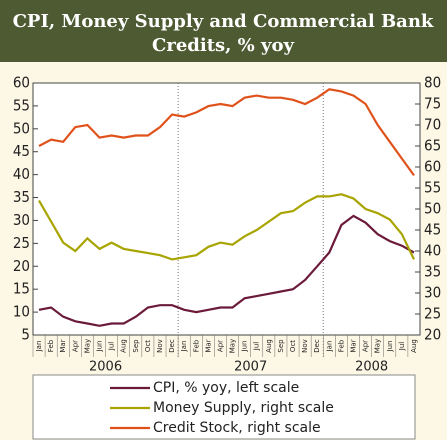 The width and height of the screenshot is (447, 440). I want to click on y-tick-label: 20, so click(21, 266).